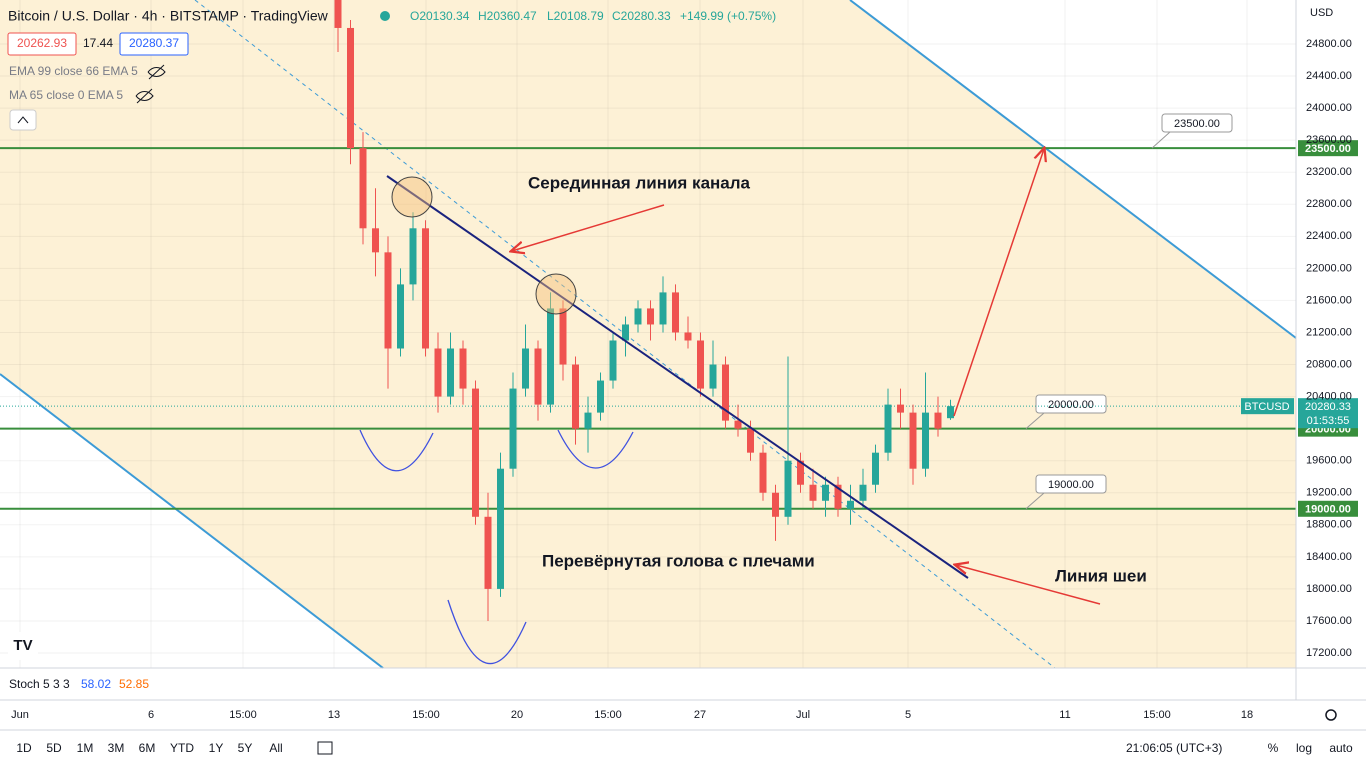 The height and width of the screenshot is (768, 1366). I want to click on level-tag-label: 19000.00, so click(1328, 510).